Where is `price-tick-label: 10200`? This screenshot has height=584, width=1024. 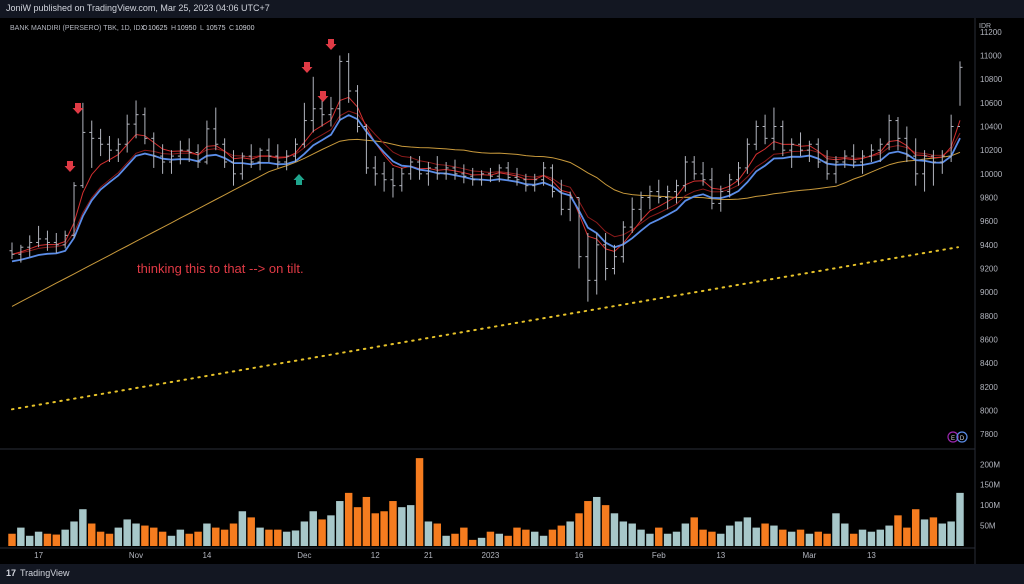 price-tick-label: 10200 is located at coordinates (991, 150).